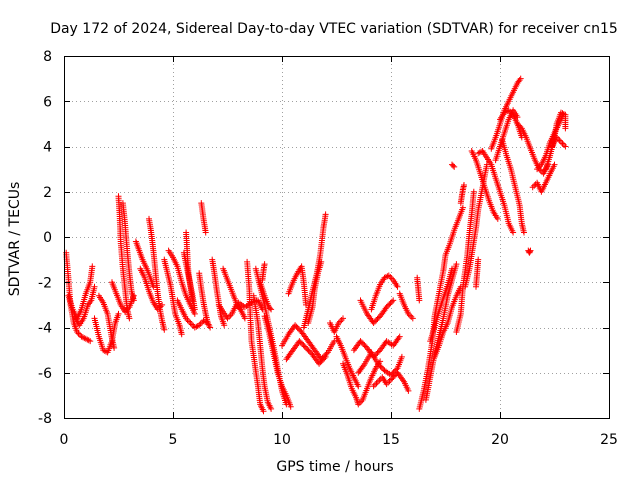  Describe the element at coordinates (47, 238) in the screenshot. I see `y-tick-label: 0` at that location.